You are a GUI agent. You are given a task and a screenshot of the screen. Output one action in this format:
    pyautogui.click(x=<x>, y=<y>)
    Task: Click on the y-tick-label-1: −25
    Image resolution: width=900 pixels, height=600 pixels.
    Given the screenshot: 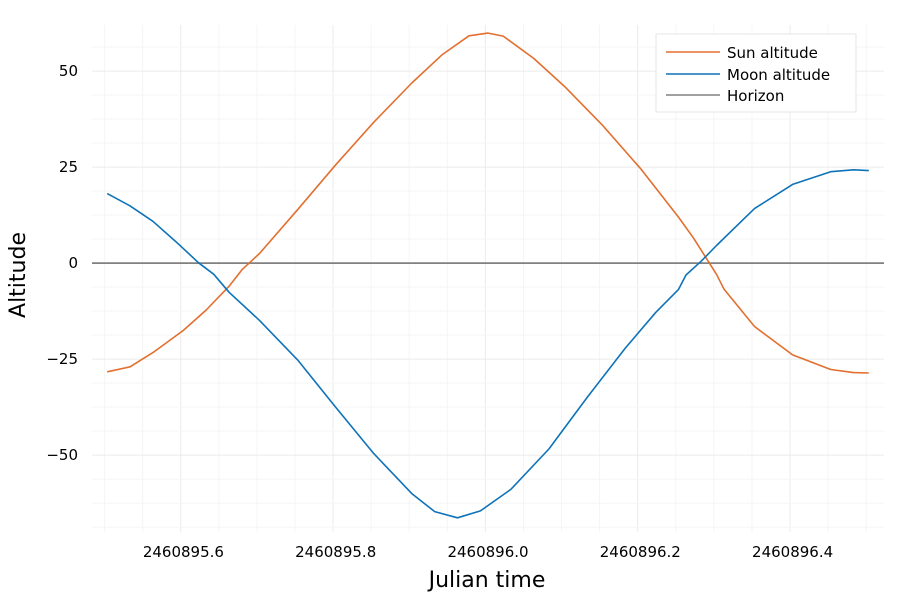 What is the action you would take?
    pyautogui.click(x=62, y=359)
    